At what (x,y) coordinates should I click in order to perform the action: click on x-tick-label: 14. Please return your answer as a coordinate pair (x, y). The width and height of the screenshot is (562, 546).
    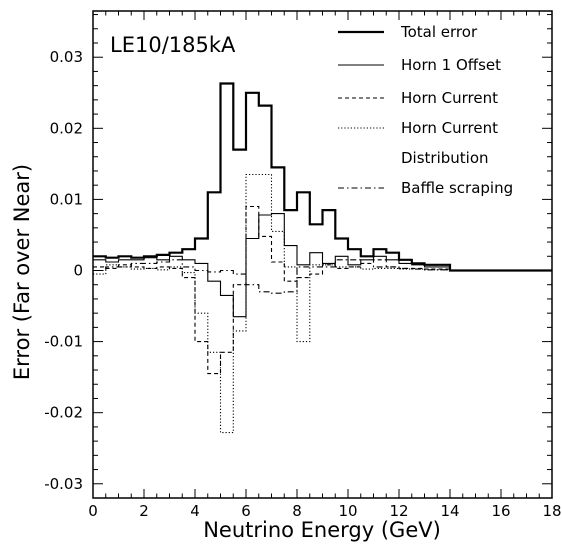
    Looking at the image, I should click on (449, 511).